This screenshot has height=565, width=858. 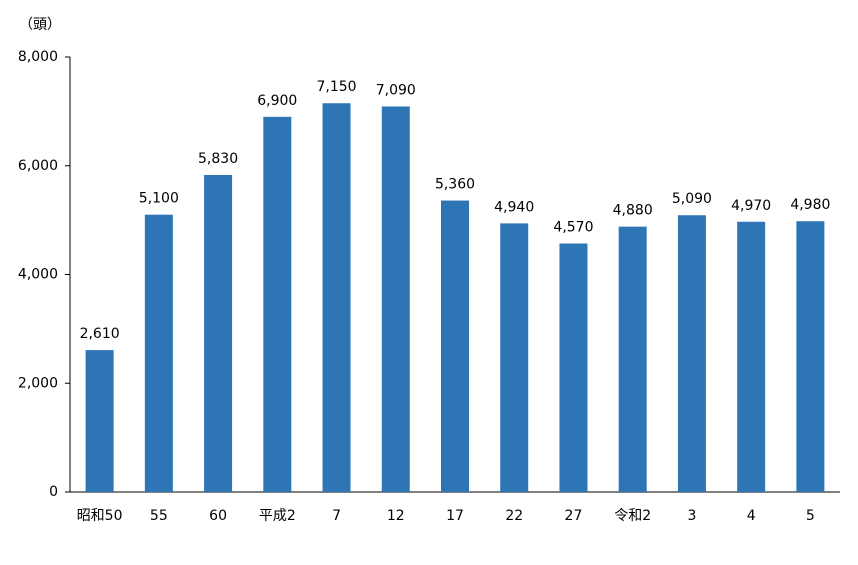 I want to click on x-tick-label: 昭和50, so click(x=100, y=516).